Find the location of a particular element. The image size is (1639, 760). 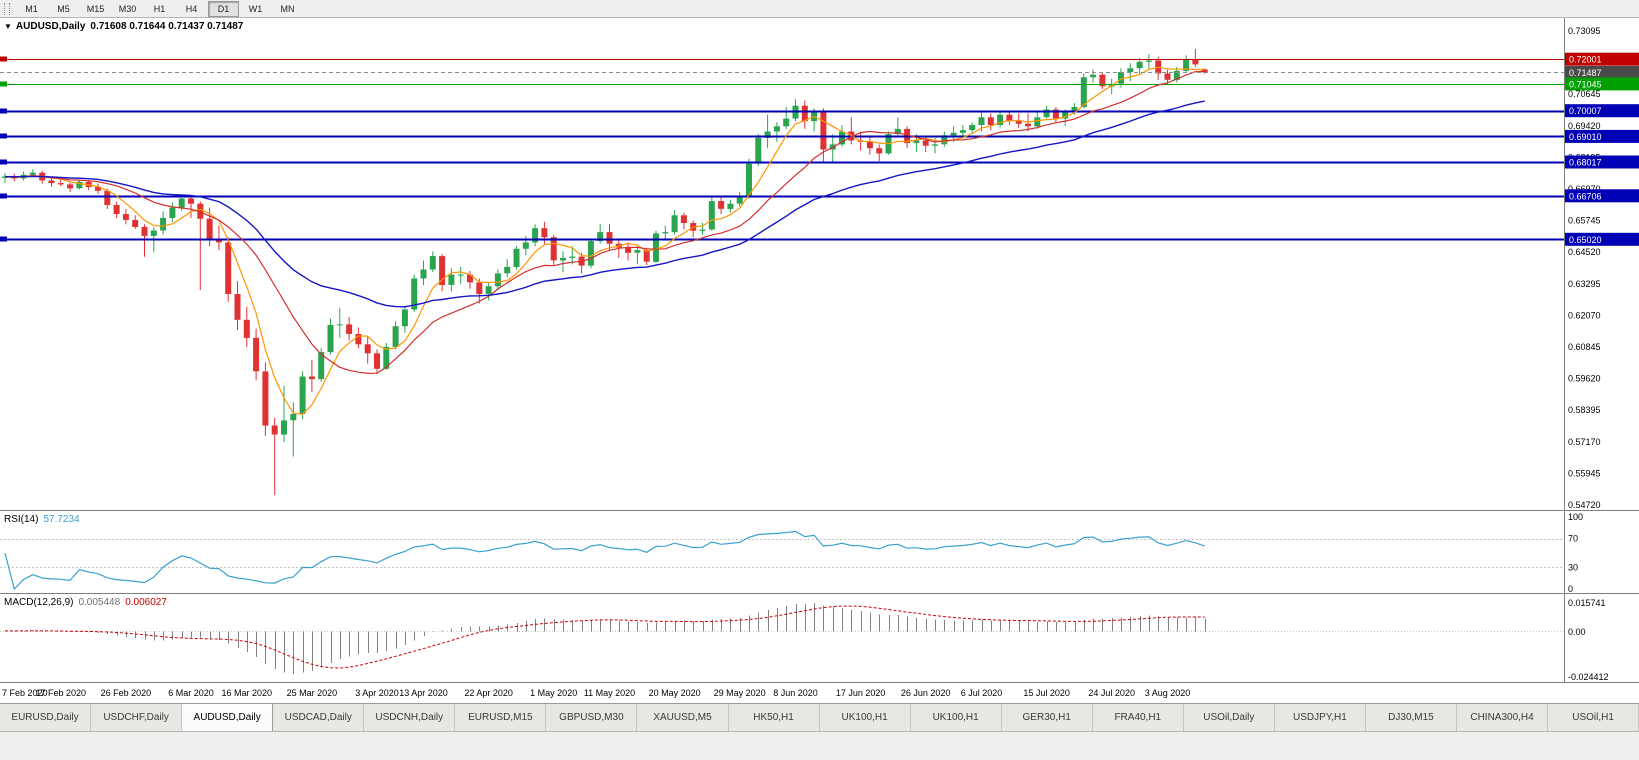

svg-text: 70 is located at coordinates (1573, 539).